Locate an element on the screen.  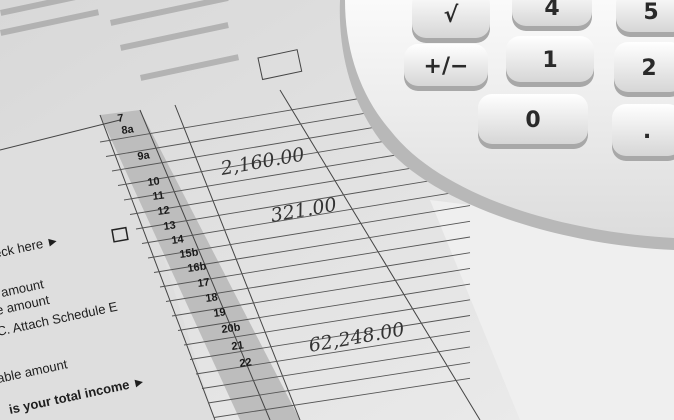
line-number: 13 is located at coordinates (170, 226).